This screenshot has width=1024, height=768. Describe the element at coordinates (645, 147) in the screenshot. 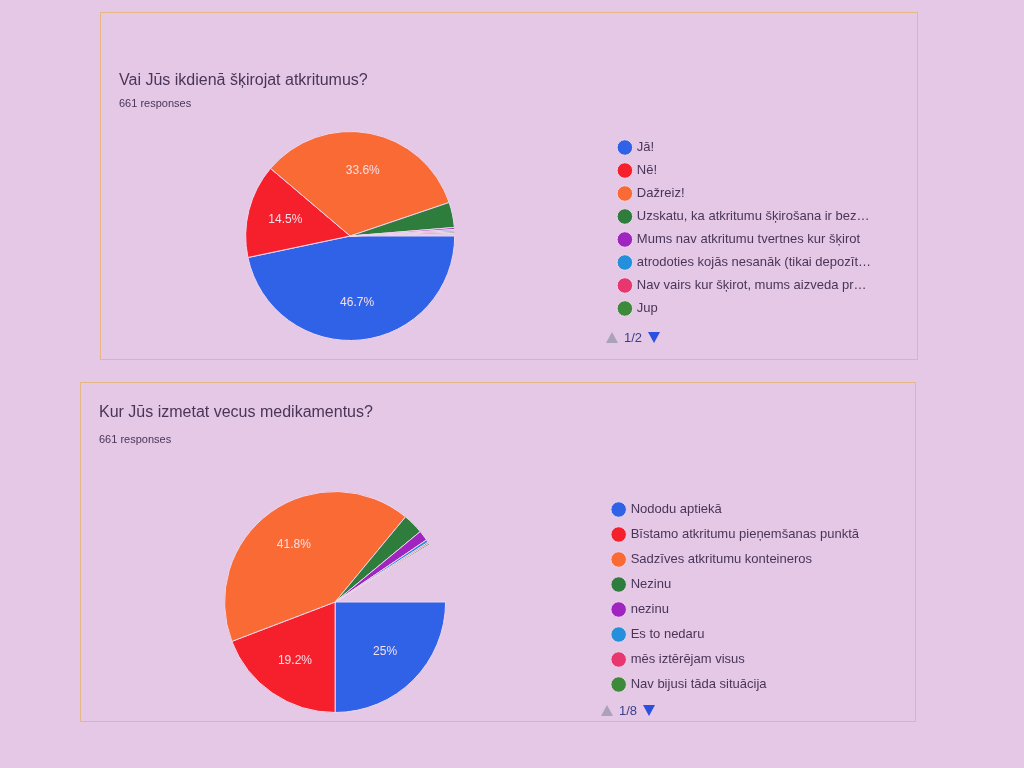

I see `legend-label: Jā!` at that location.